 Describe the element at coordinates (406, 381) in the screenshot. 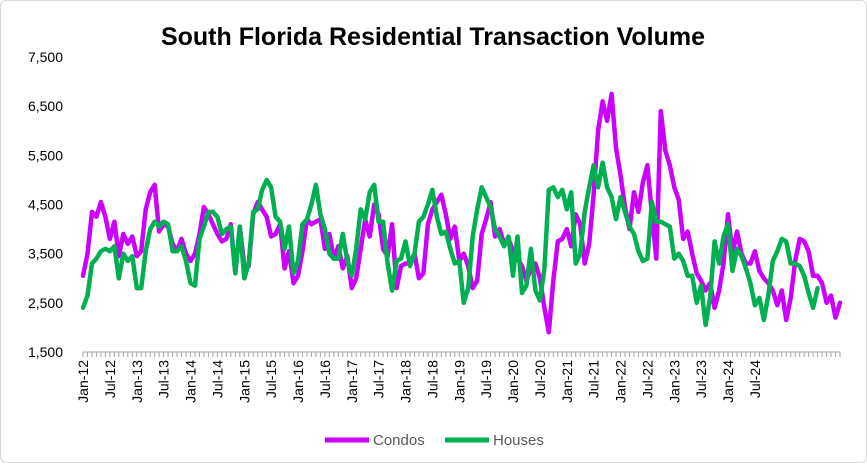

I see `x-tick-label: Jan-18` at that location.